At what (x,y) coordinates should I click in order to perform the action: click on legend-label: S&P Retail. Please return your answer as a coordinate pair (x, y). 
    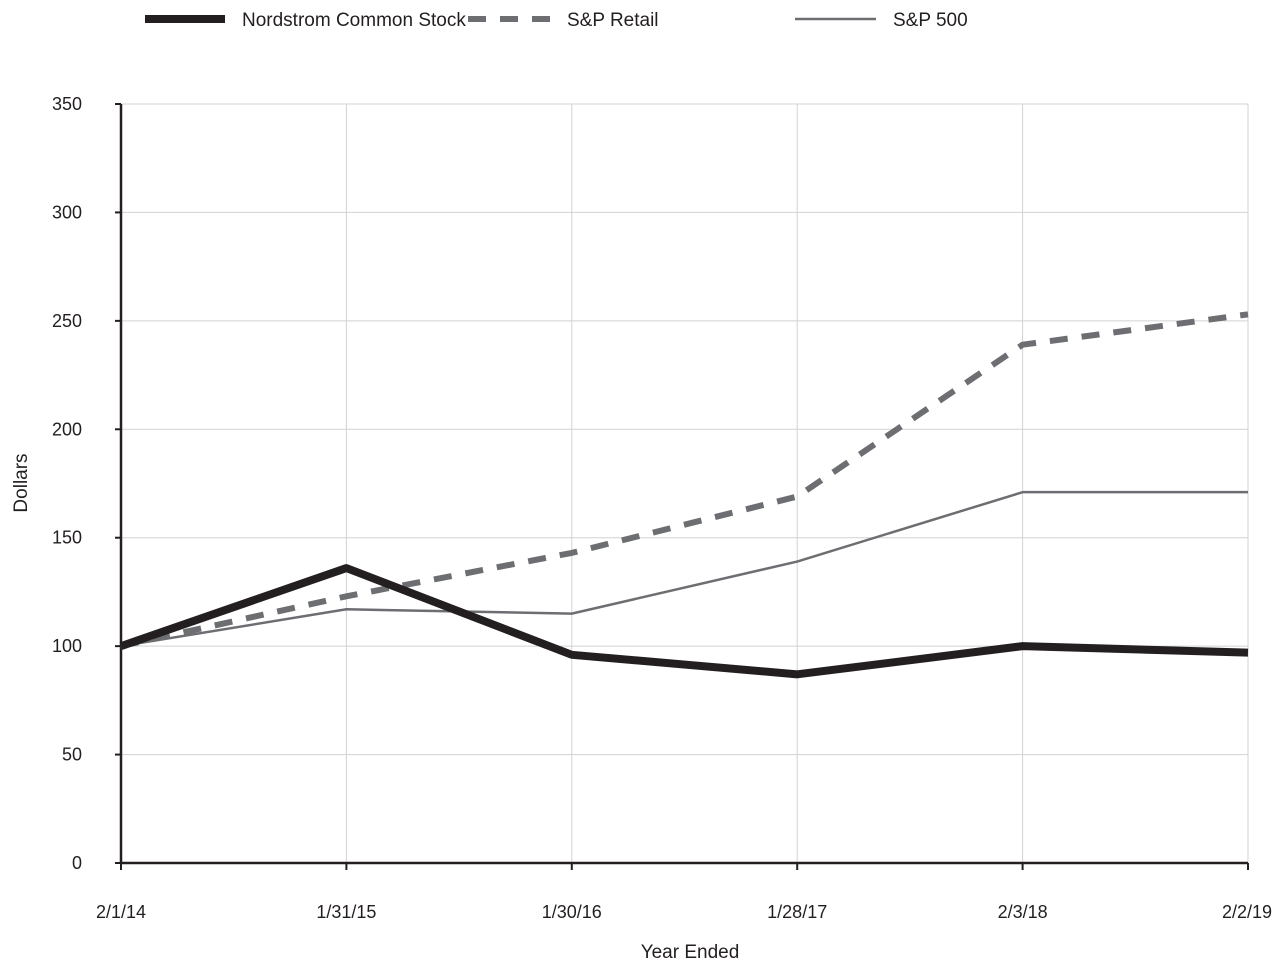
    Looking at the image, I should click on (613, 20).